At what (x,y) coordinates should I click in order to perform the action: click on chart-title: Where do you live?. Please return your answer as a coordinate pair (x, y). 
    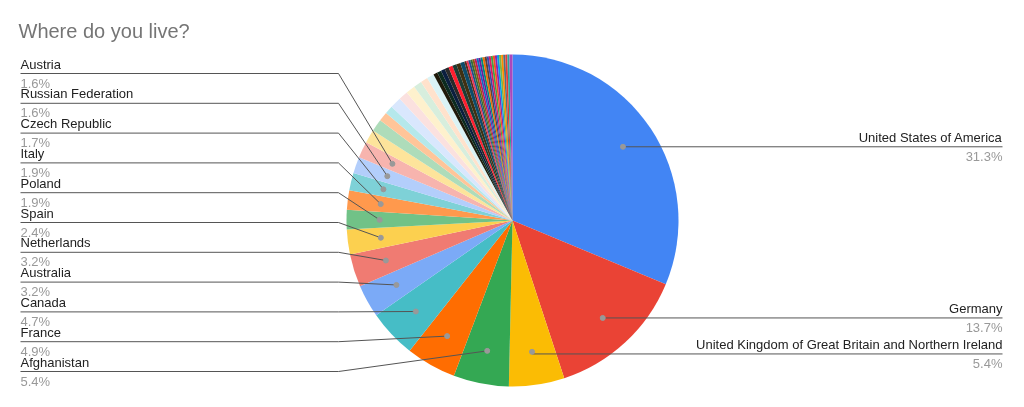
    Looking at the image, I should click on (104, 30).